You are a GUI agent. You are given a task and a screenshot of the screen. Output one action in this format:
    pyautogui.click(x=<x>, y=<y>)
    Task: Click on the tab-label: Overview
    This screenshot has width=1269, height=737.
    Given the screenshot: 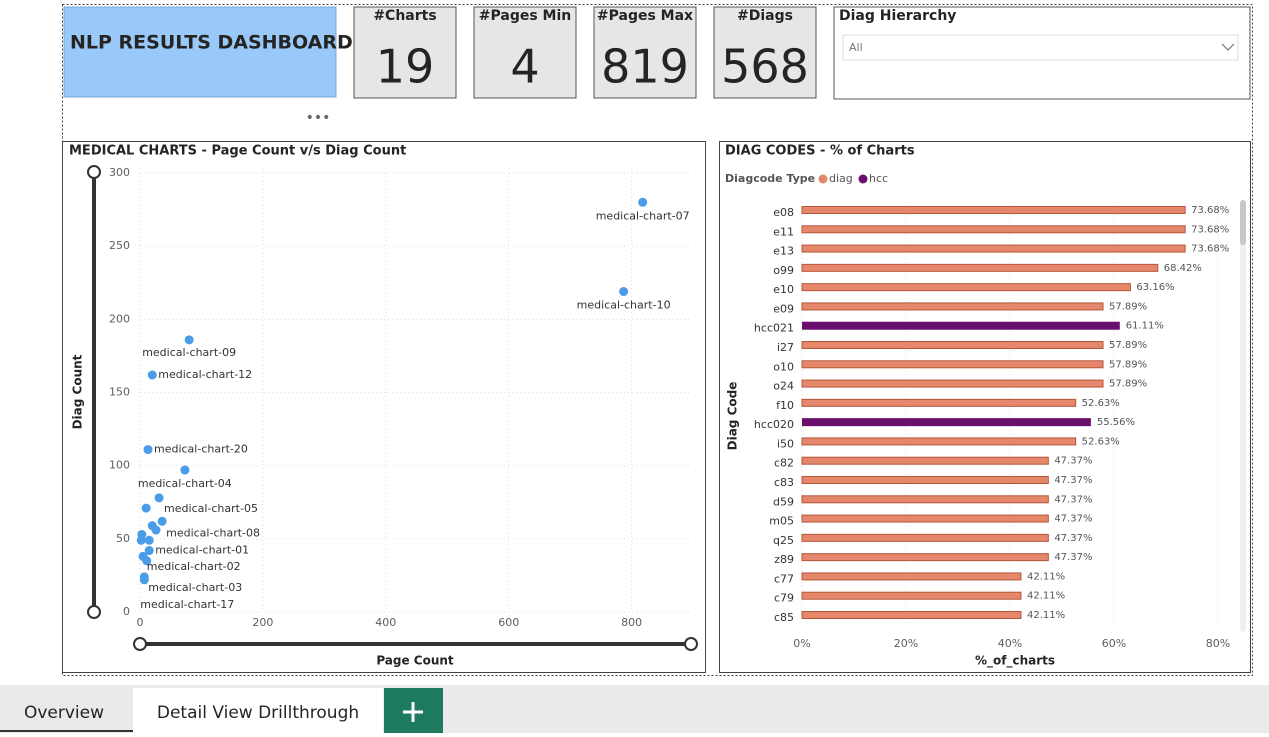 What is the action you would take?
    pyautogui.click(x=64, y=713)
    